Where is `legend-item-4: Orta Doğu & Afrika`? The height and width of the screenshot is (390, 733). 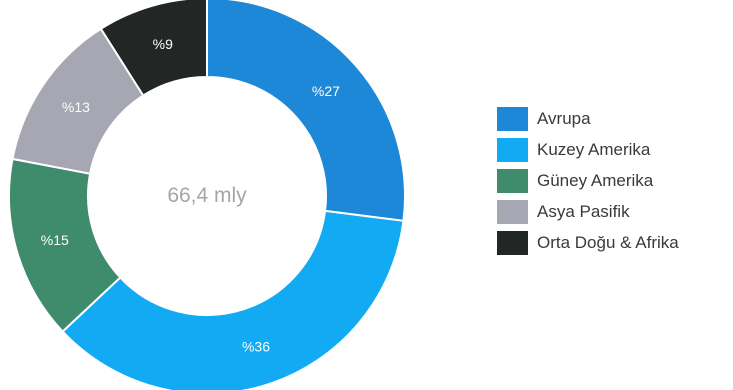
legend-item-4: Orta Doğu & Afrika is located at coordinates (588, 243).